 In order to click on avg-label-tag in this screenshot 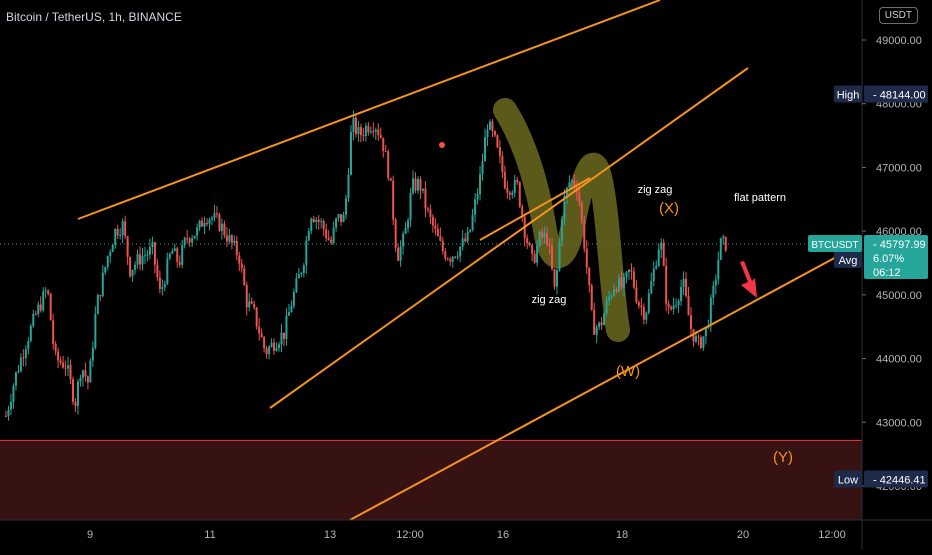, I will do `click(848, 259)`.